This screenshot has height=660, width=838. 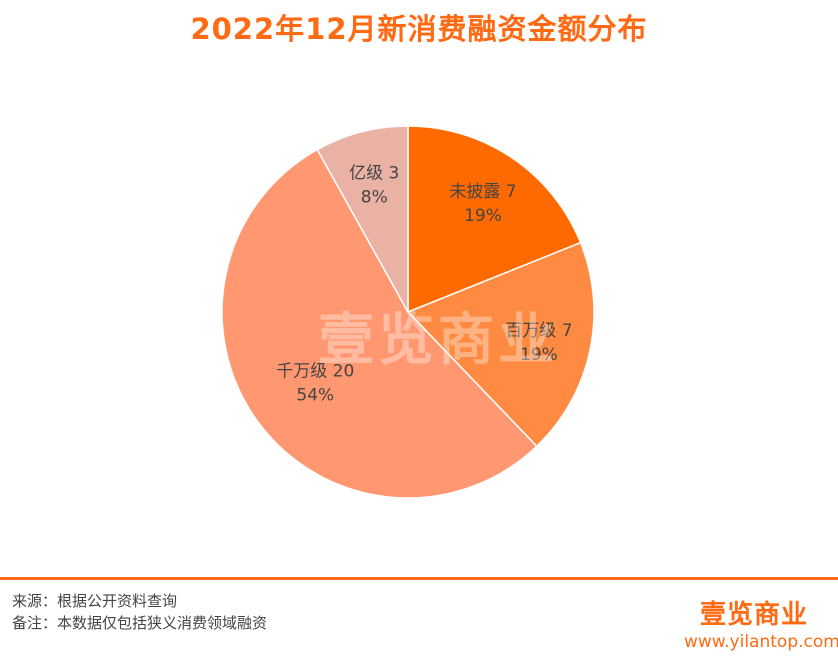 What do you see at coordinates (761, 642) in the screenshot?
I see `brand-url: www.yilantop.com` at bounding box center [761, 642].